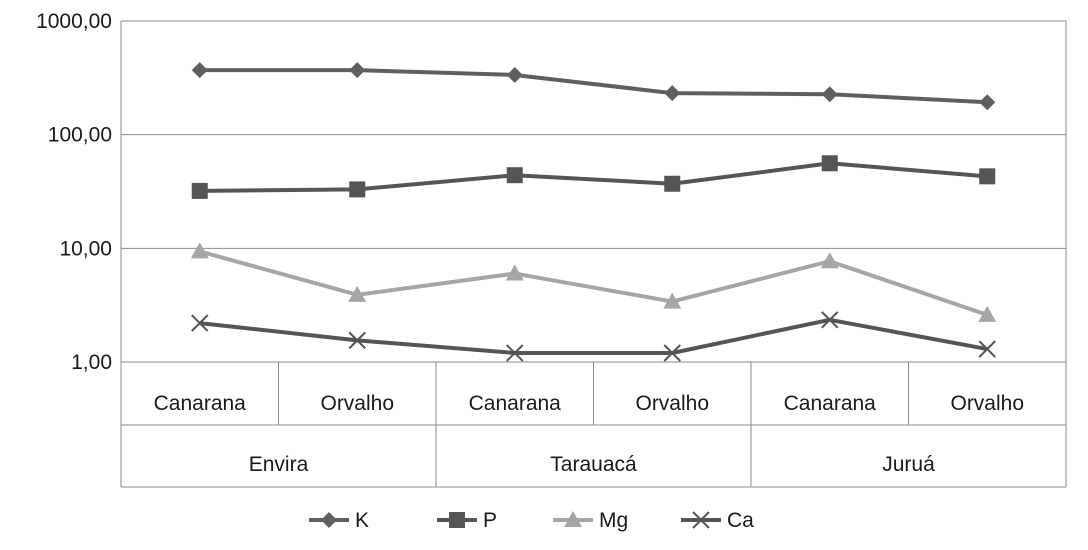  I want to click on series-mg, so click(593, 282).